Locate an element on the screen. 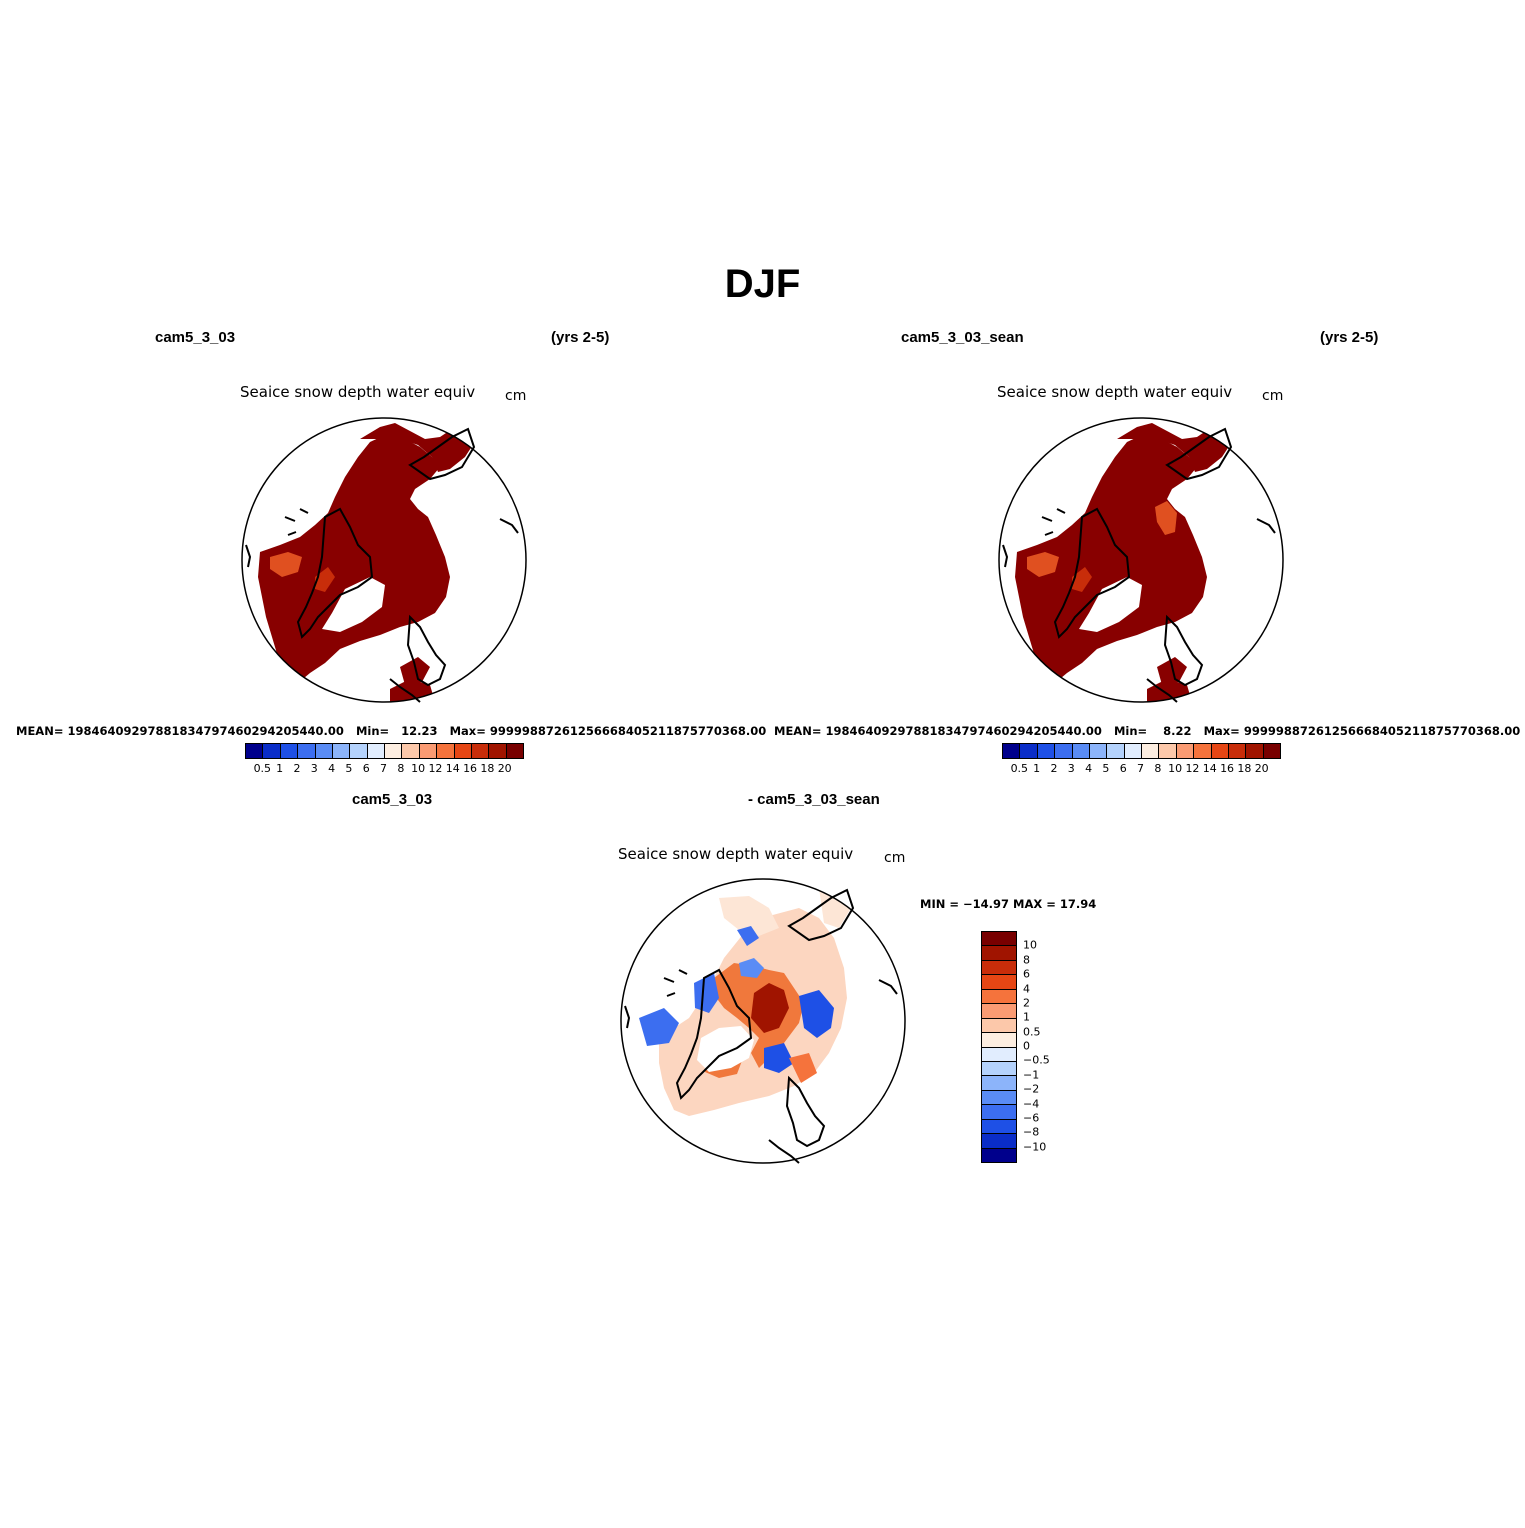  panel1-colorbar-tick-label: 4 is located at coordinates (332, 768).